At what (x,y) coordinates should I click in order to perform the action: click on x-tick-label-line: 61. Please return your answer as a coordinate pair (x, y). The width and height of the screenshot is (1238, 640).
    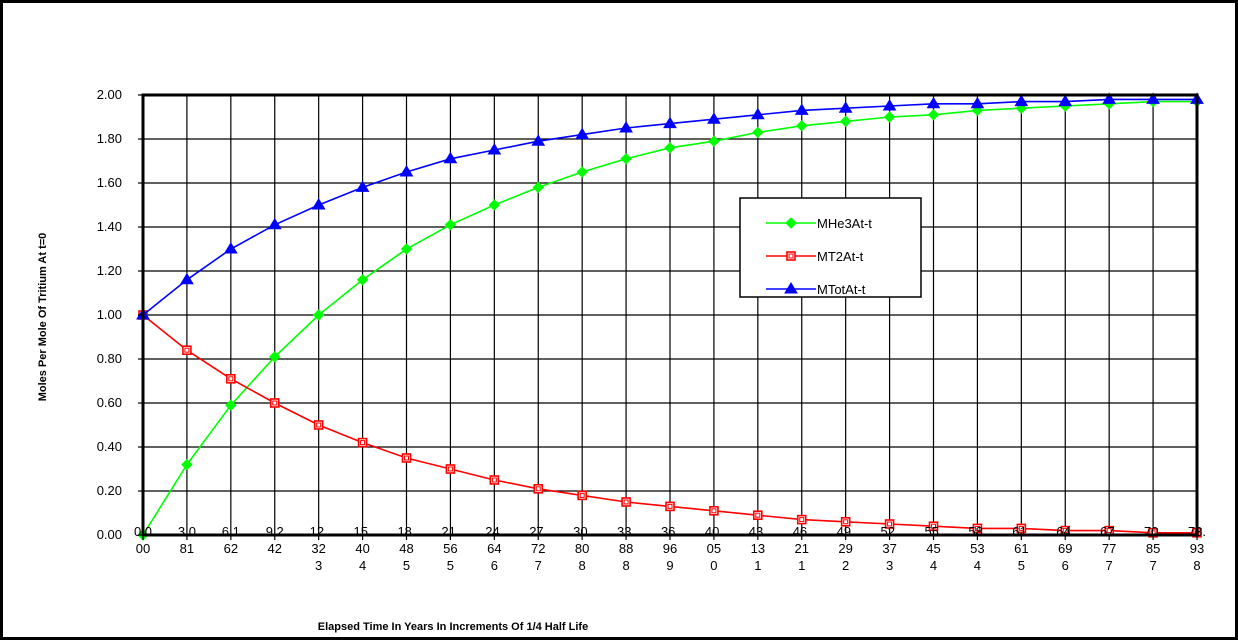
    Looking at the image, I should click on (1021, 548).